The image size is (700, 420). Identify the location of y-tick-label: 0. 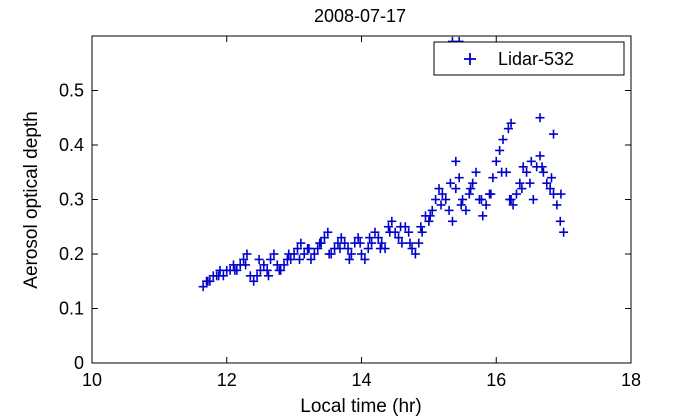
(79, 363).